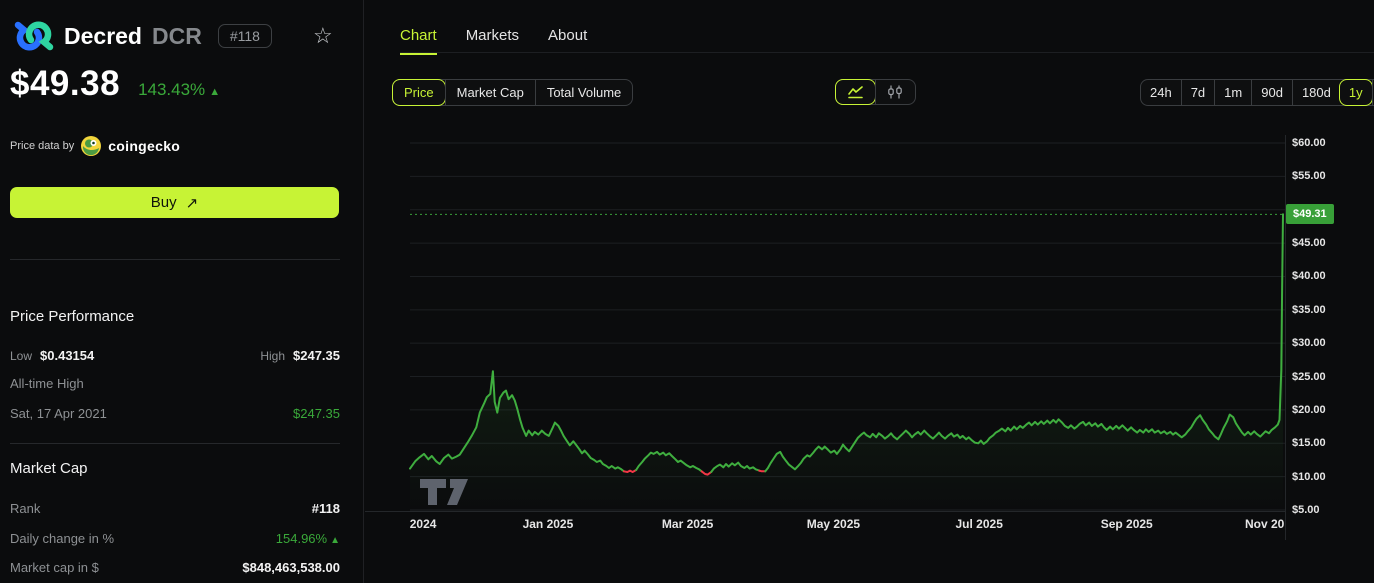 The image size is (1374, 583). I want to click on range-all: all, so click(1372, 92).